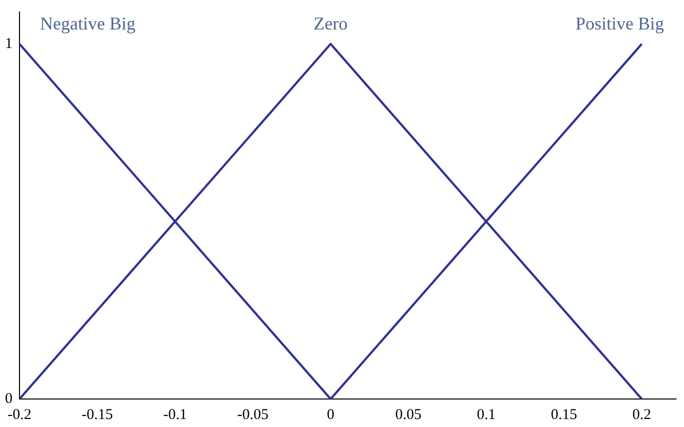  I want to click on x-tick-label: -0.2, so click(20, 414).